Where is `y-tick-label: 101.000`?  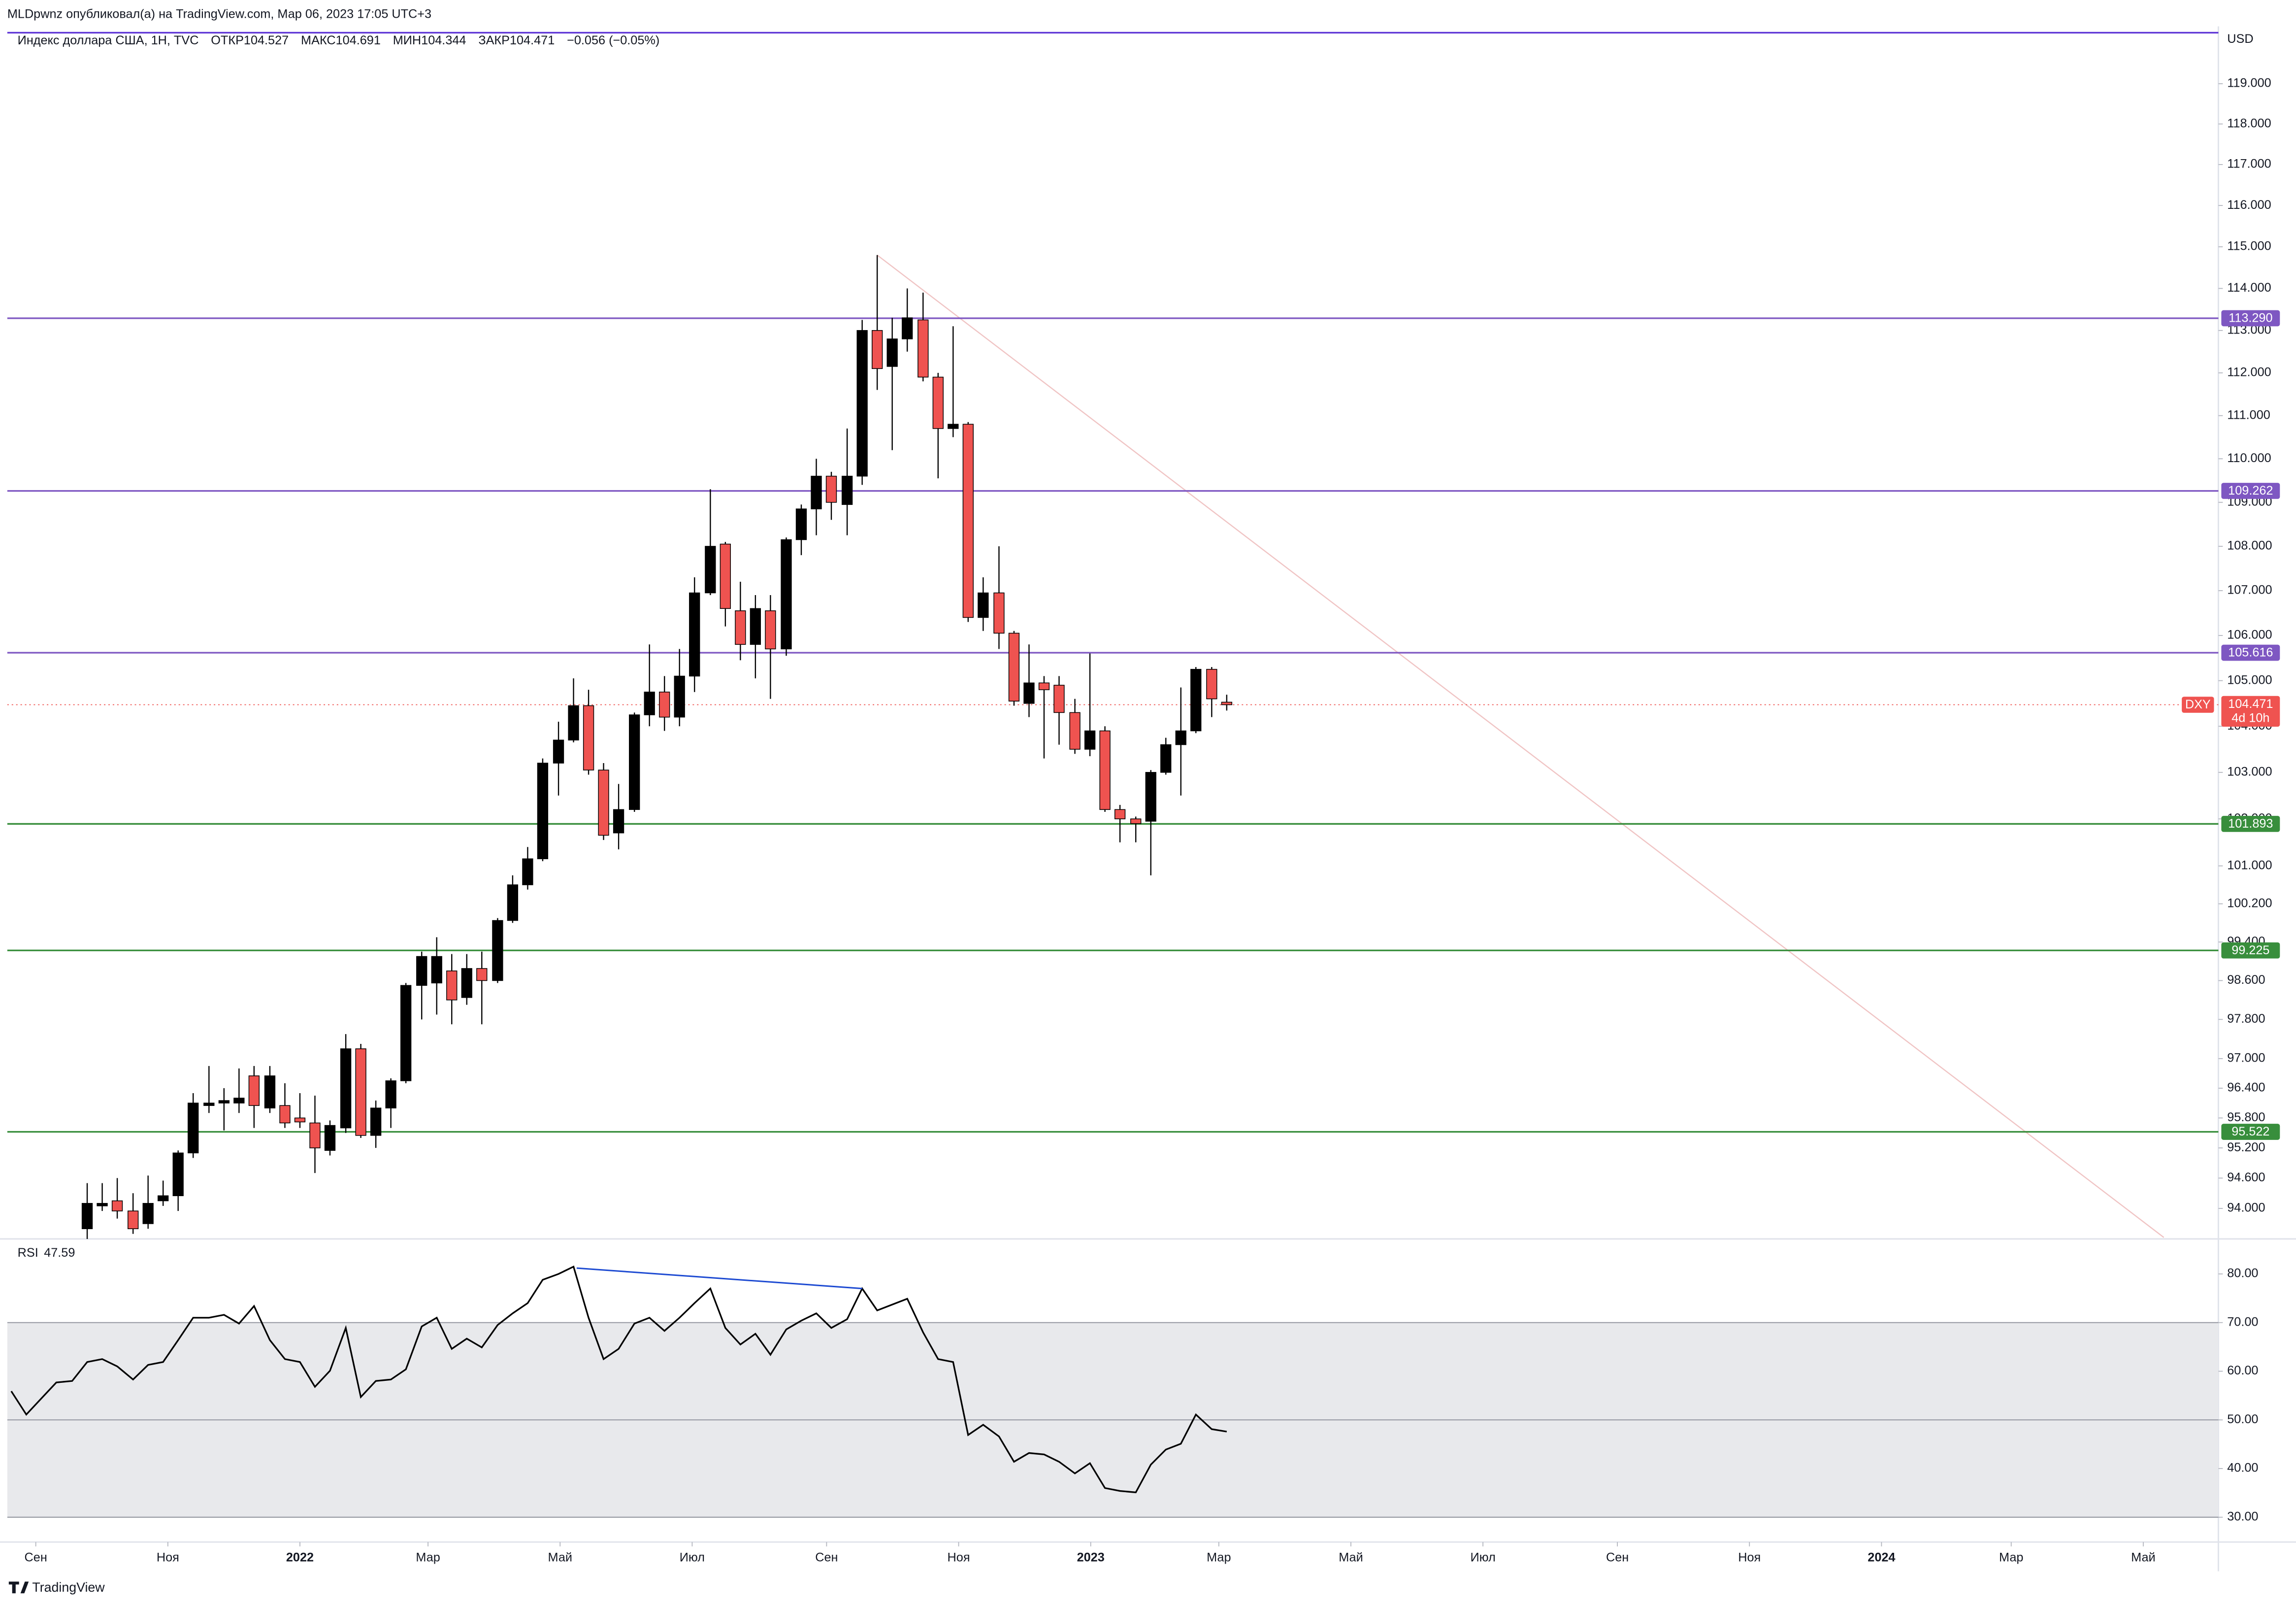 y-tick-label: 101.000 is located at coordinates (2249, 865).